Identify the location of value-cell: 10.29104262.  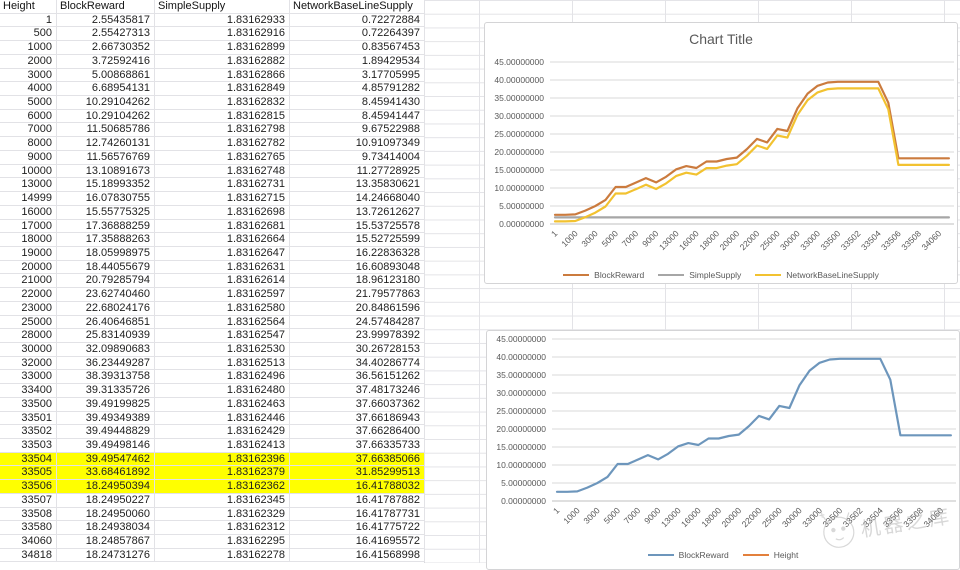
(106, 116).